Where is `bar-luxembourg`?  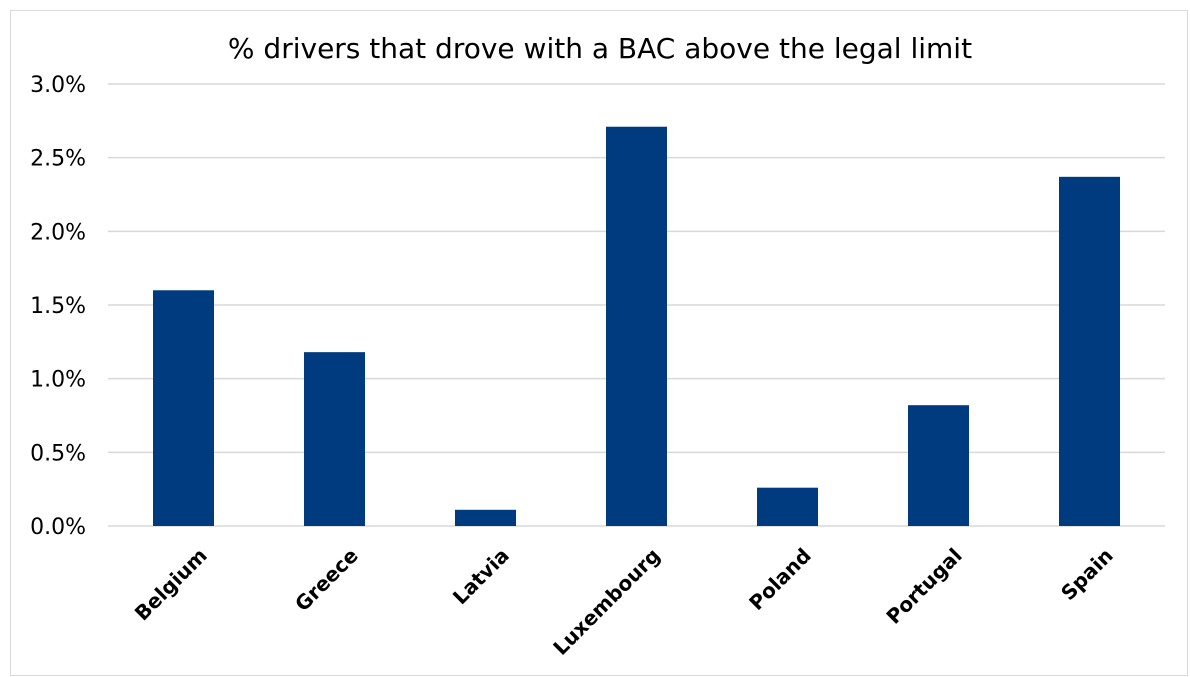
bar-luxembourg is located at coordinates (636, 326).